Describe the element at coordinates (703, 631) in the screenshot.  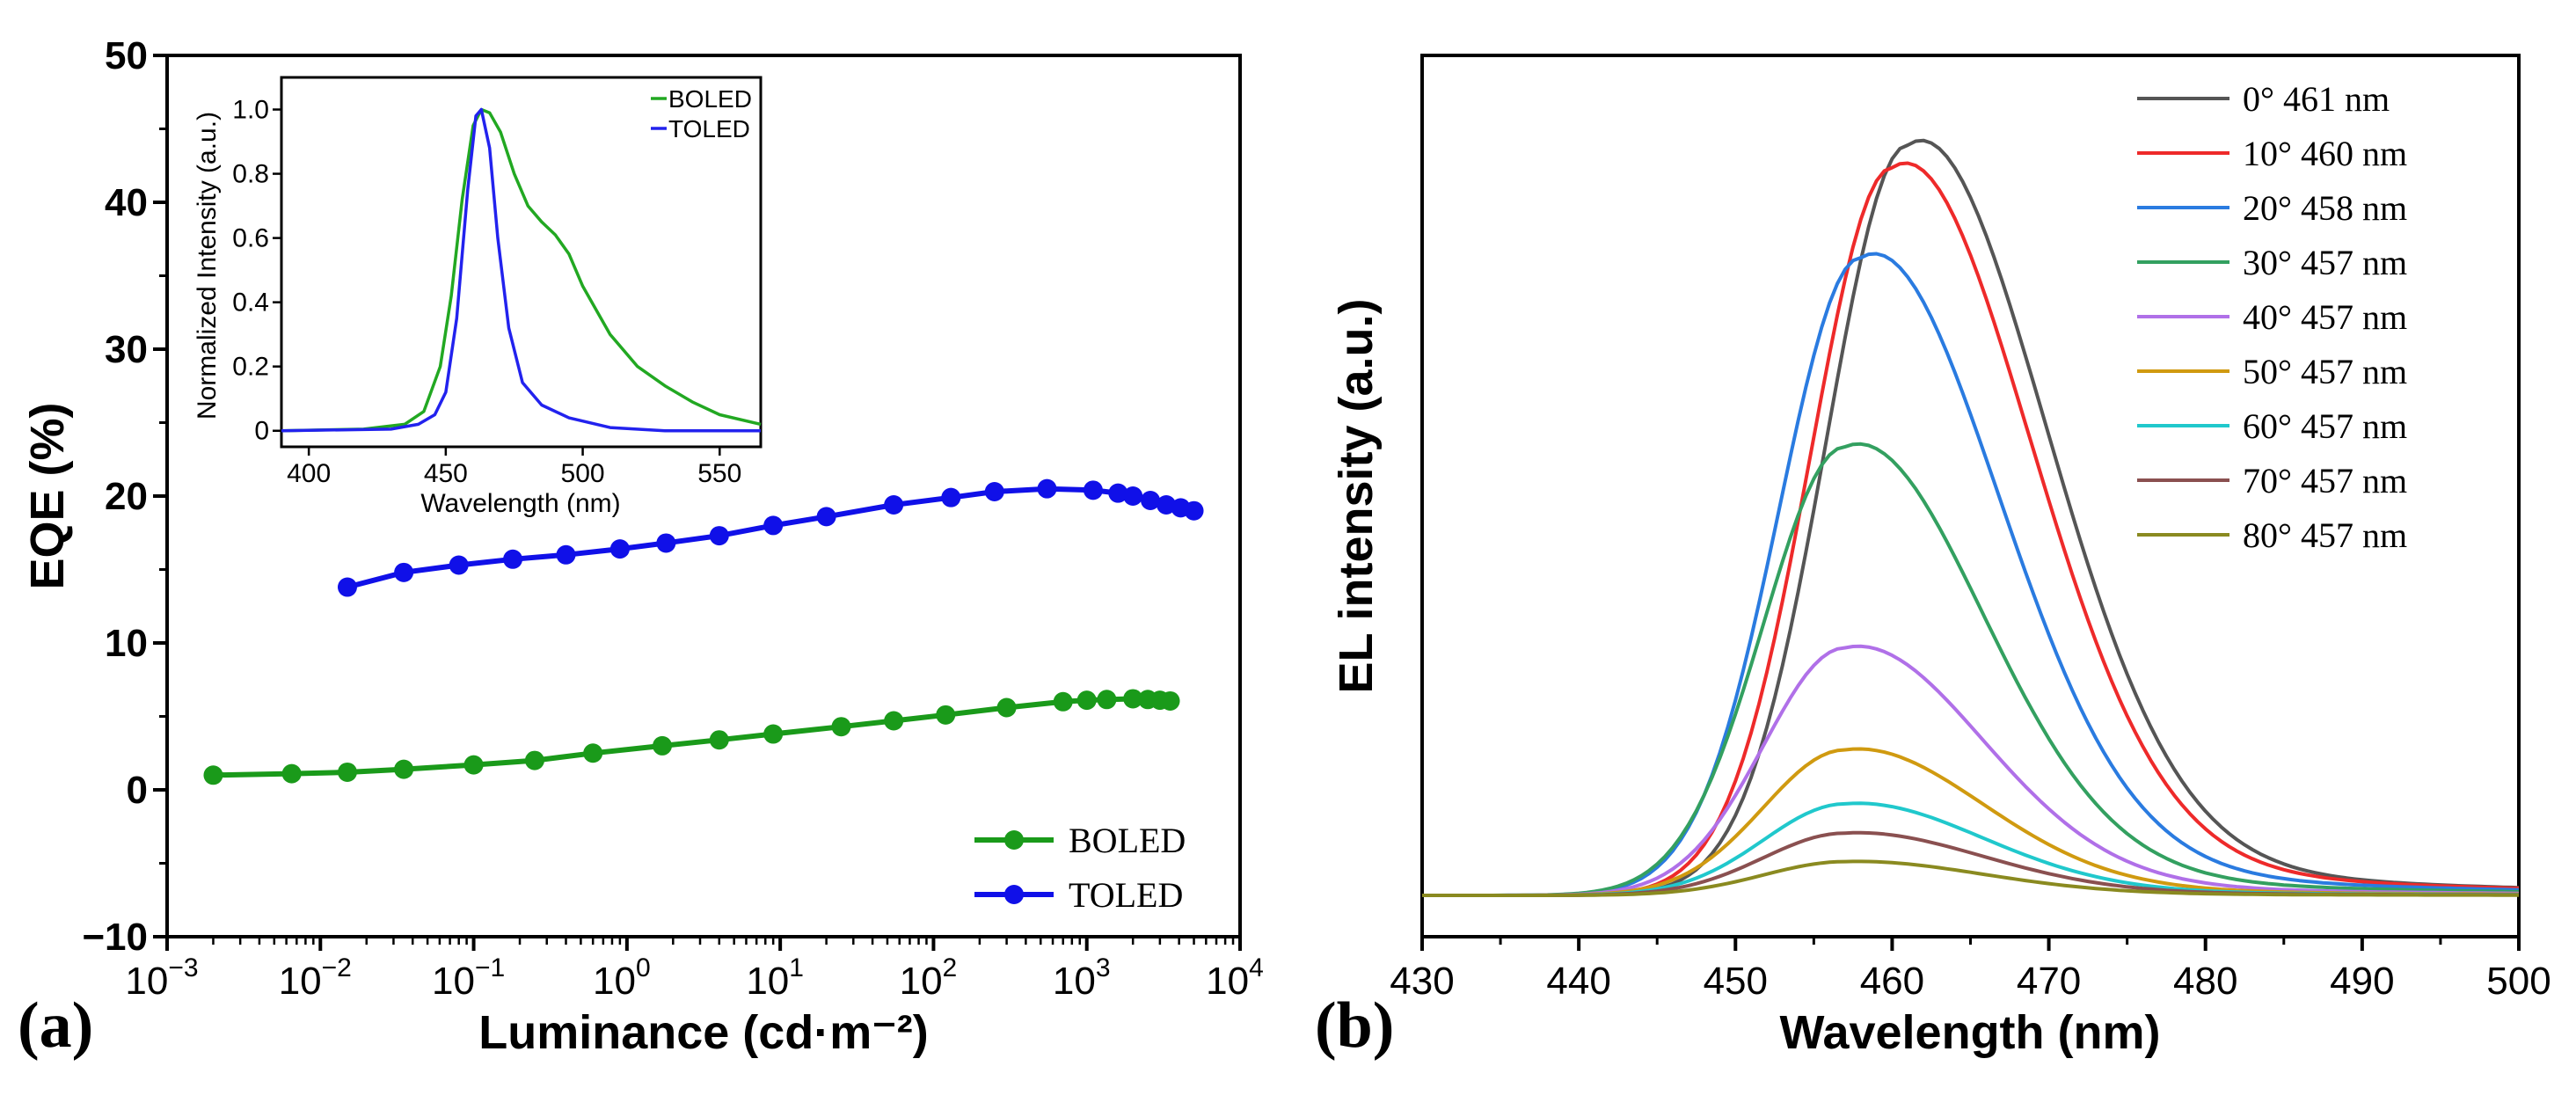
I see `eqe-series` at that location.